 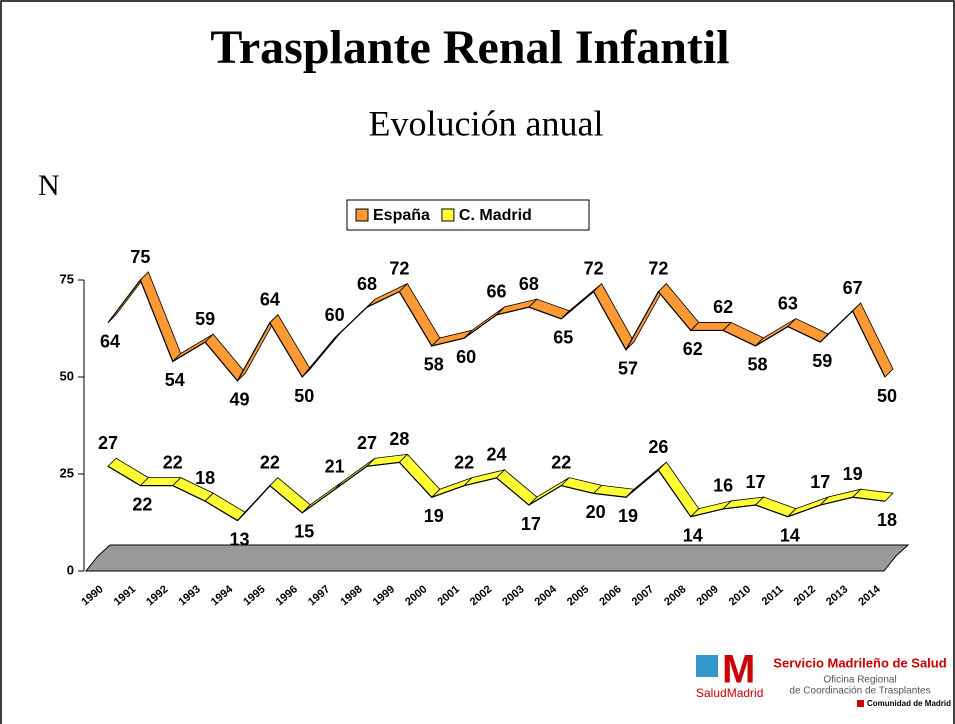 What do you see at coordinates (596, 512) in the screenshot?
I see `data-label: 20` at bounding box center [596, 512].